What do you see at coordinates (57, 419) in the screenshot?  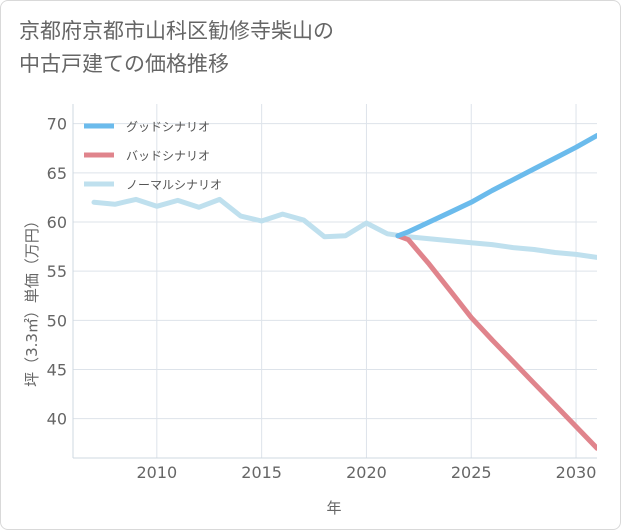 I see `y-tick-label: 40` at bounding box center [57, 419].